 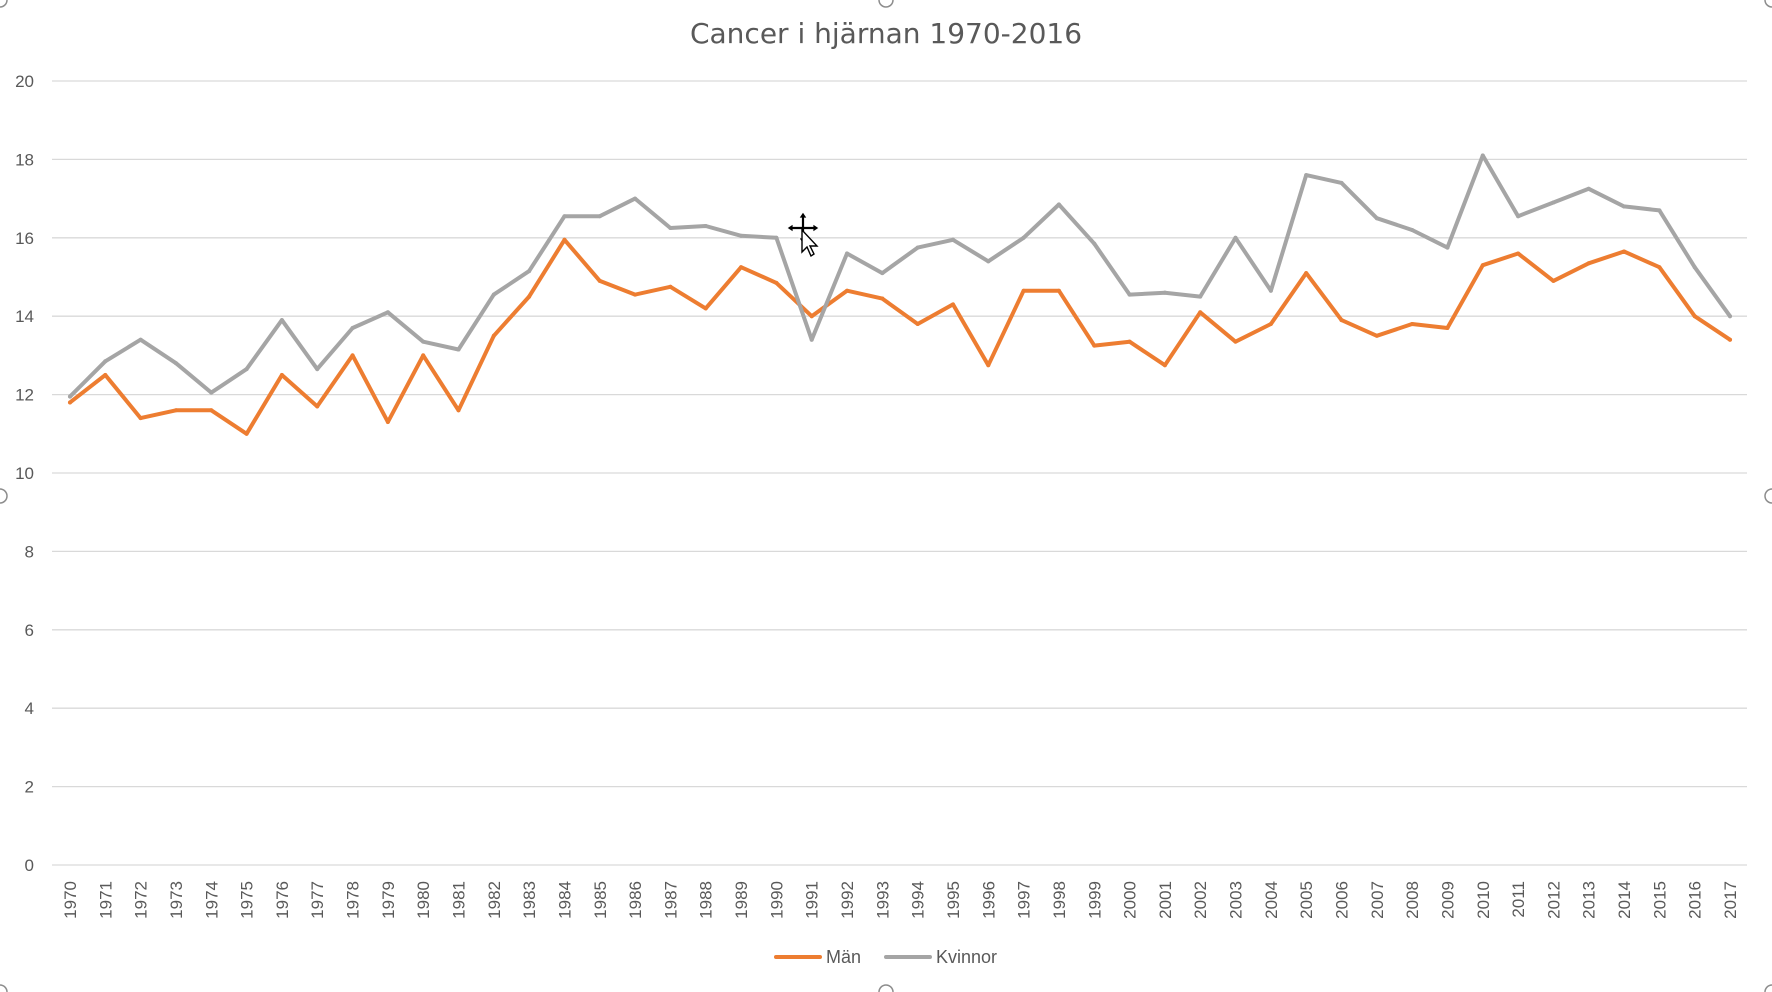 I want to click on x-tick-label: 2008, so click(x=1412, y=900).